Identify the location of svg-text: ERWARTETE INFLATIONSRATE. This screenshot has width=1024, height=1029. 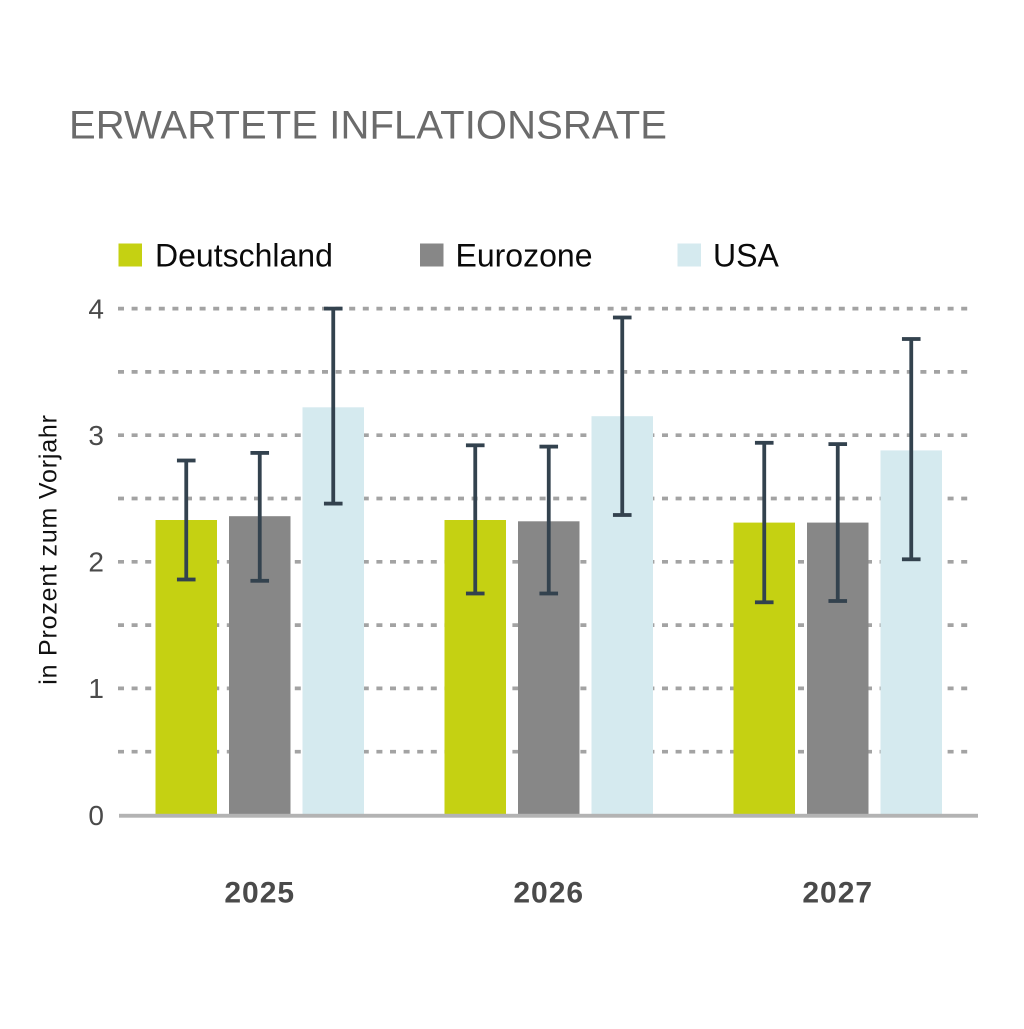
(368, 126).